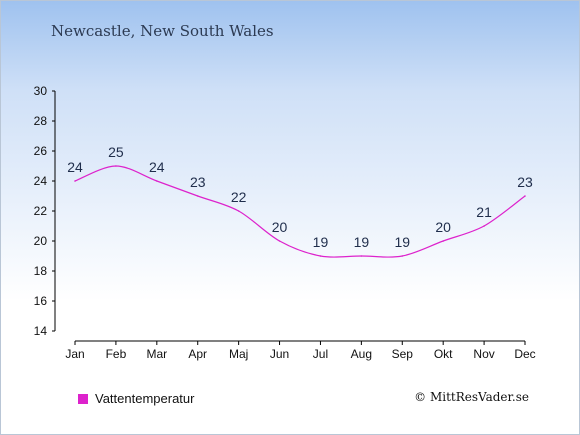 The image size is (580, 435). I want to click on x-tick-label: Maj, so click(238, 354).